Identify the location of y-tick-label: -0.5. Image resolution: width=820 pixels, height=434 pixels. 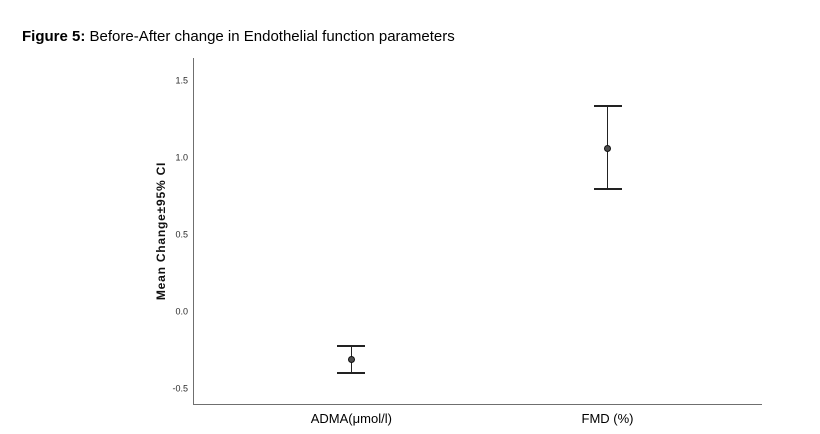
(180, 388).